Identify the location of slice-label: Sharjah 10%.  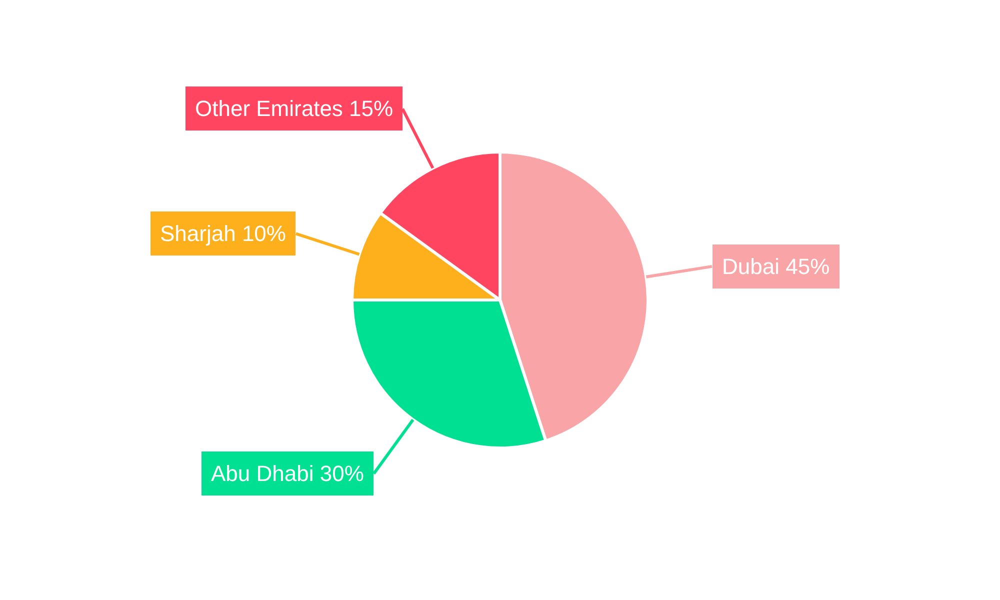
(223, 233).